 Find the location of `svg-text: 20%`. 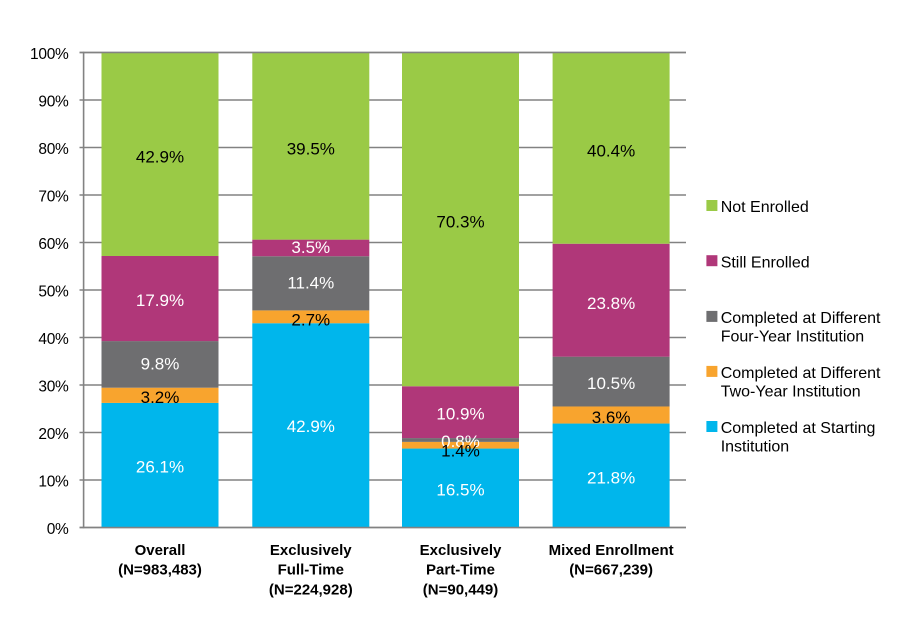

svg-text: 20% is located at coordinates (53, 434).